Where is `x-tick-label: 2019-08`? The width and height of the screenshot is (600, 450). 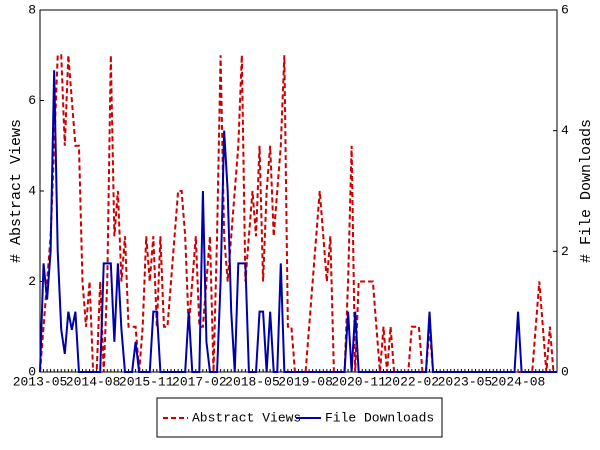 x-tick-label: 2019-08 is located at coordinates (305, 381).